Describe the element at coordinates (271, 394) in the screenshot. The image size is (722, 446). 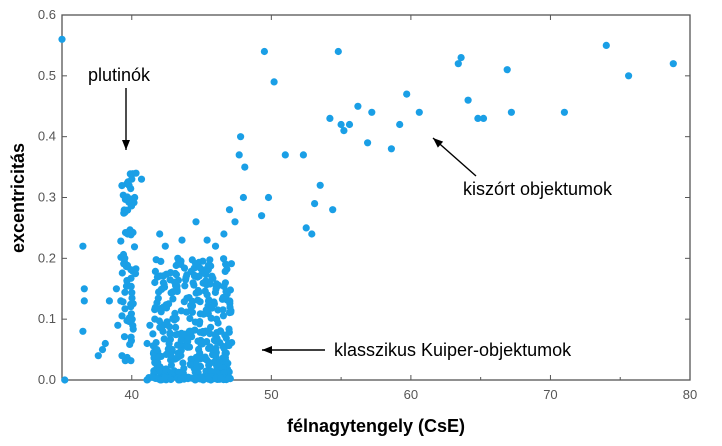
I see `x-tick-label: 50` at that location.